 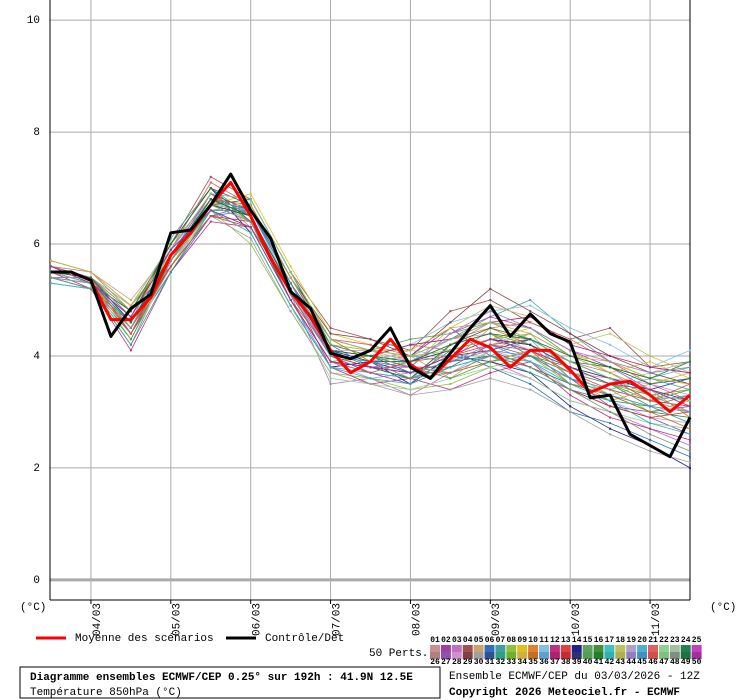 What do you see at coordinates (497, 619) in the screenshot?
I see `x-tick-label: 09/03` at bounding box center [497, 619].